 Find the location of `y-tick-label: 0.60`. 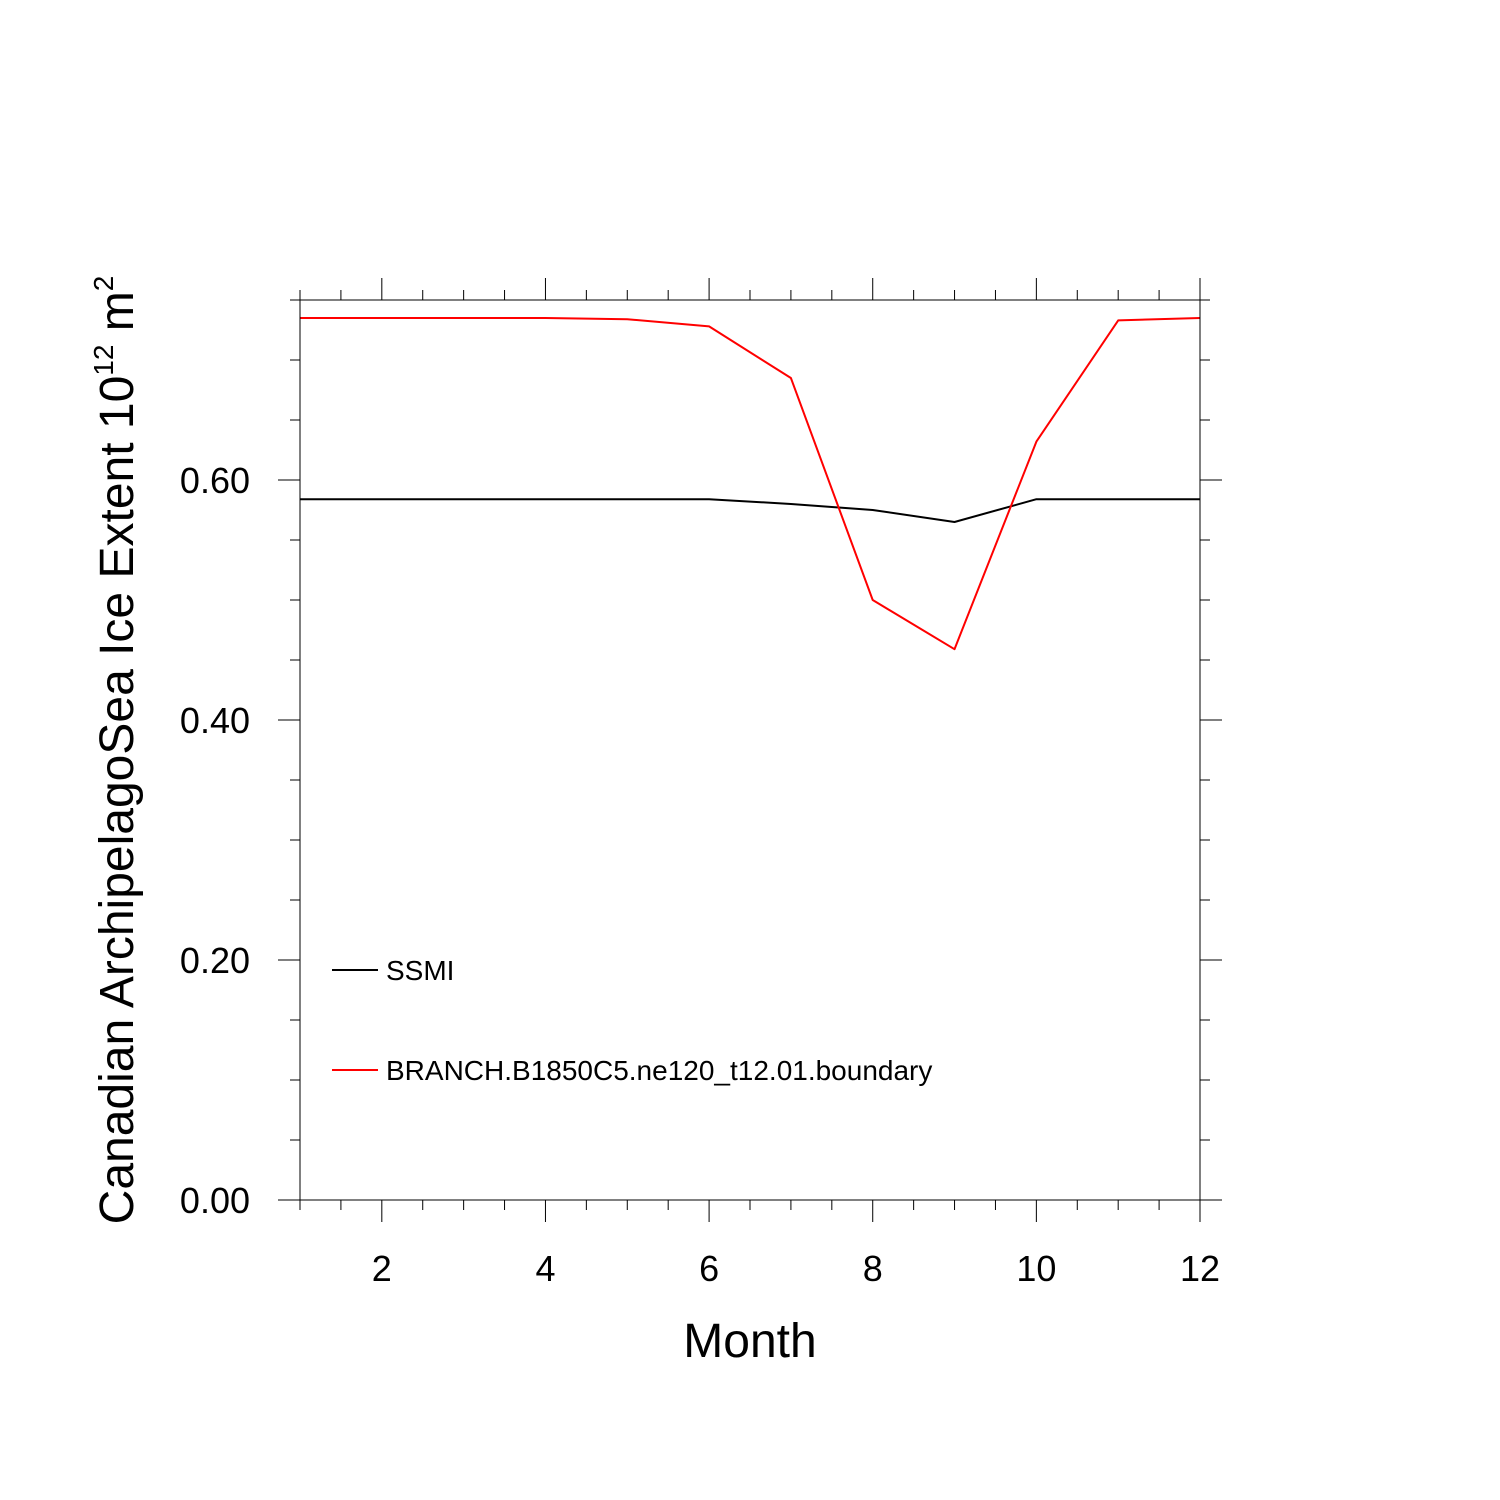

y-tick-label: 0.60 is located at coordinates (215, 480).